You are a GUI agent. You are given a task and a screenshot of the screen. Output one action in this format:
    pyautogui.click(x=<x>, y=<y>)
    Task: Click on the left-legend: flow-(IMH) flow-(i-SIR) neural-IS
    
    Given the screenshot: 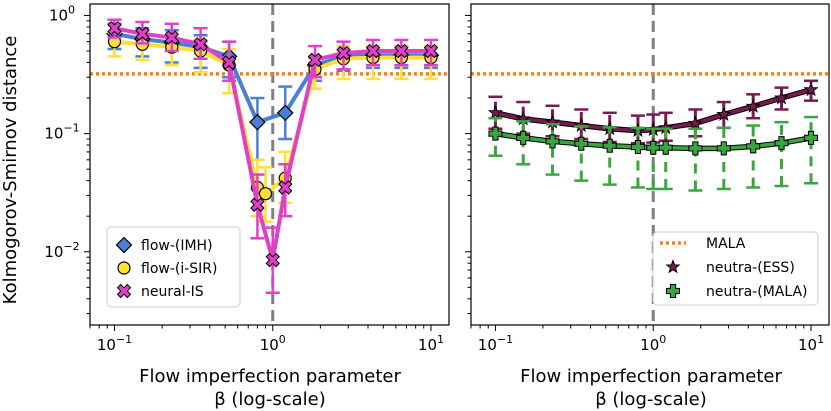 What is the action you would take?
    pyautogui.click(x=173, y=267)
    